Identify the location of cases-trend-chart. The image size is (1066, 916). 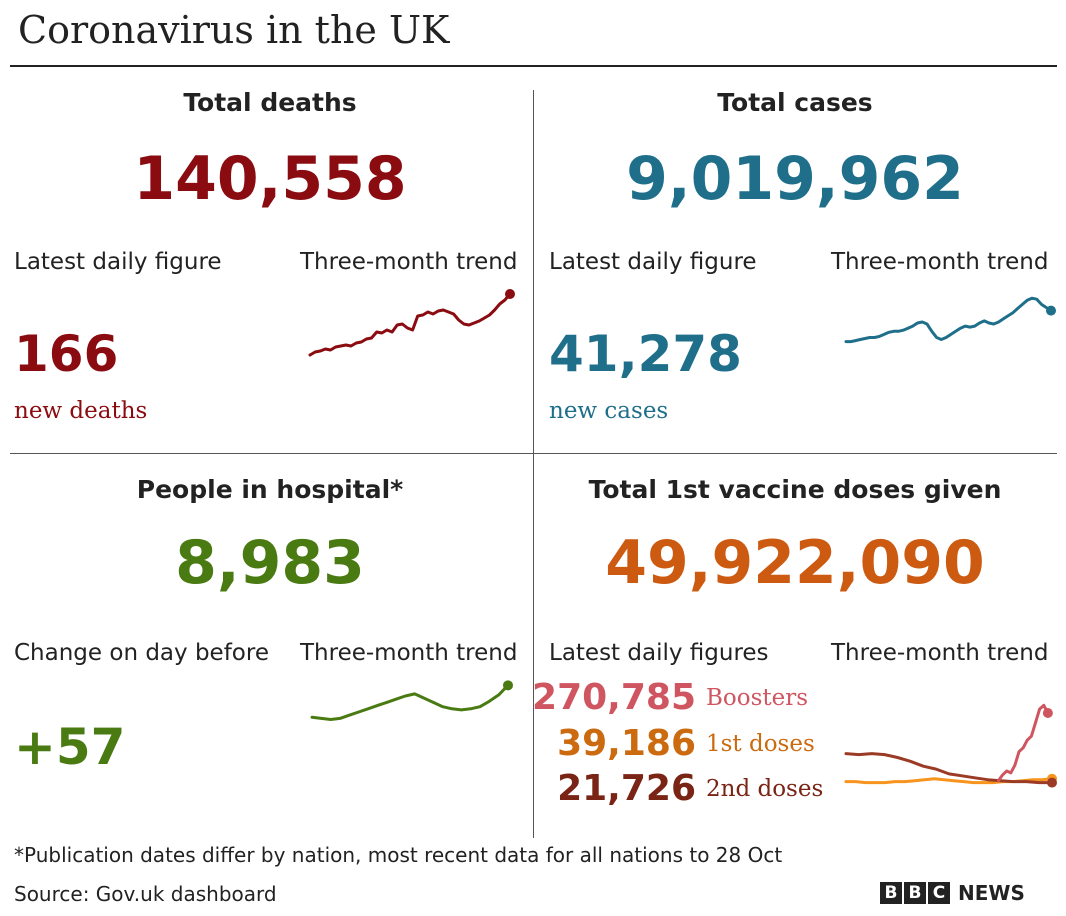
(950, 320).